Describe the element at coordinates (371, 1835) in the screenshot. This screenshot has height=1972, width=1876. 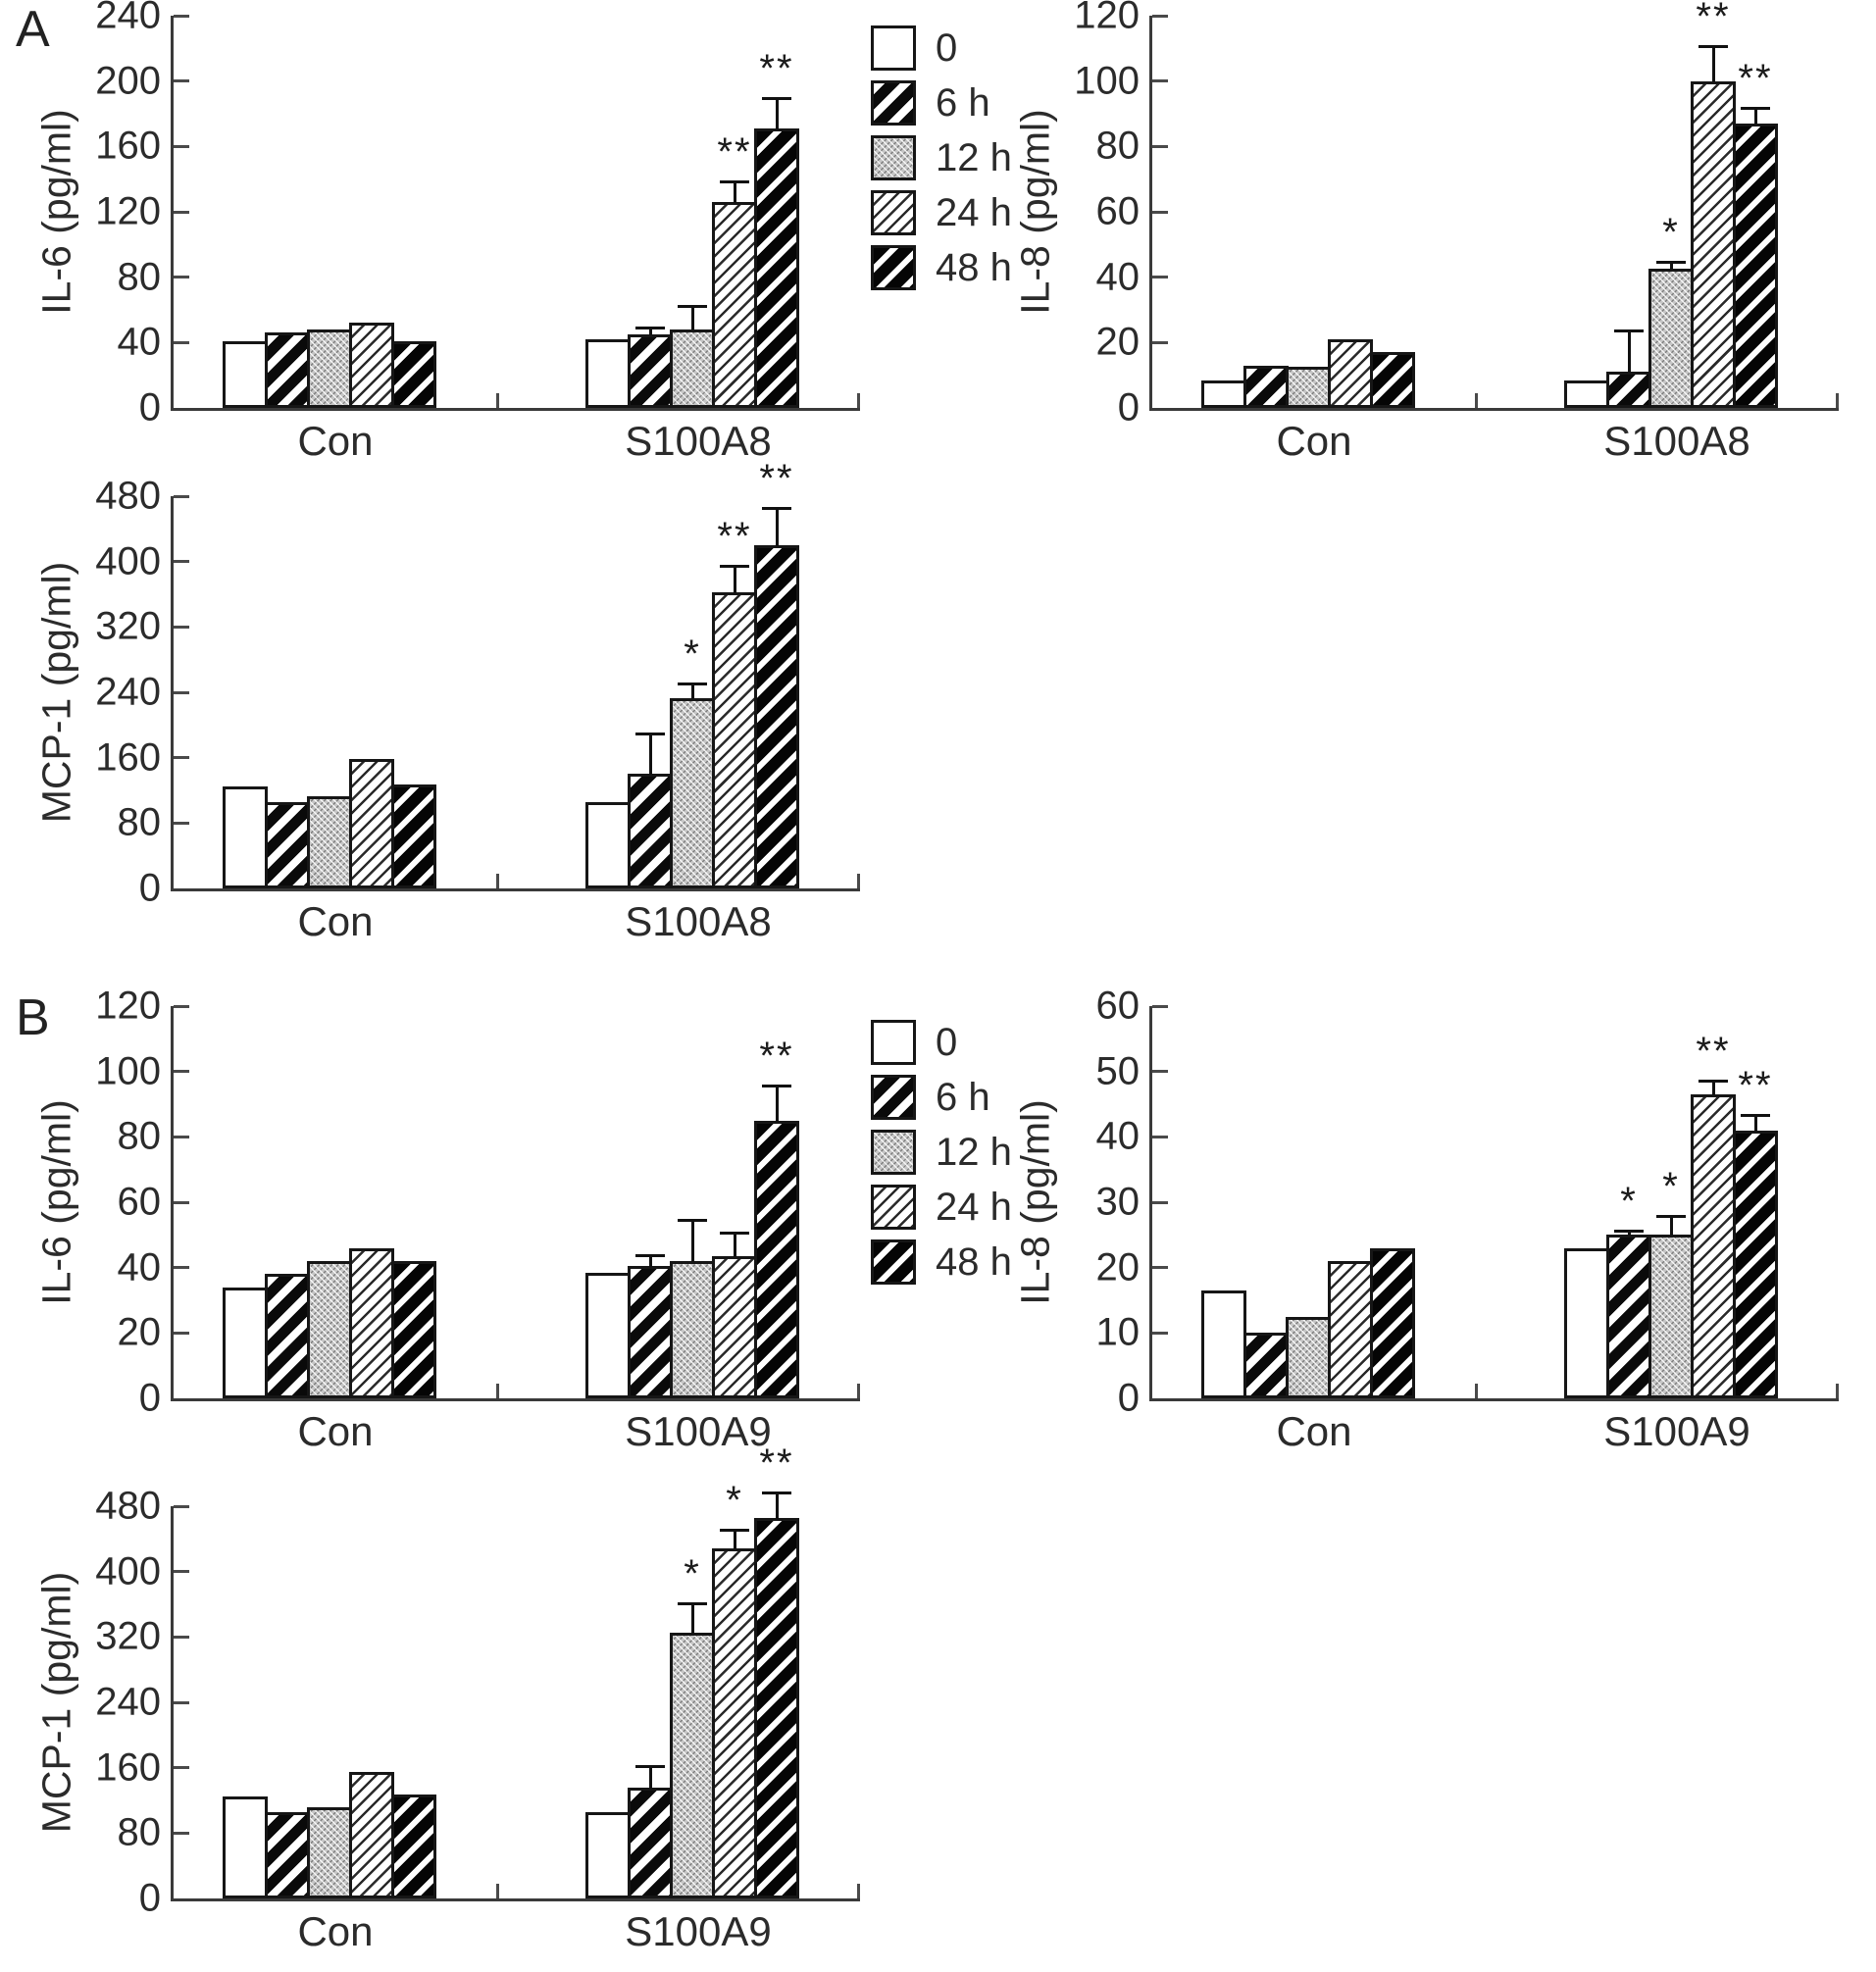
I see `bar-con-24h` at that location.